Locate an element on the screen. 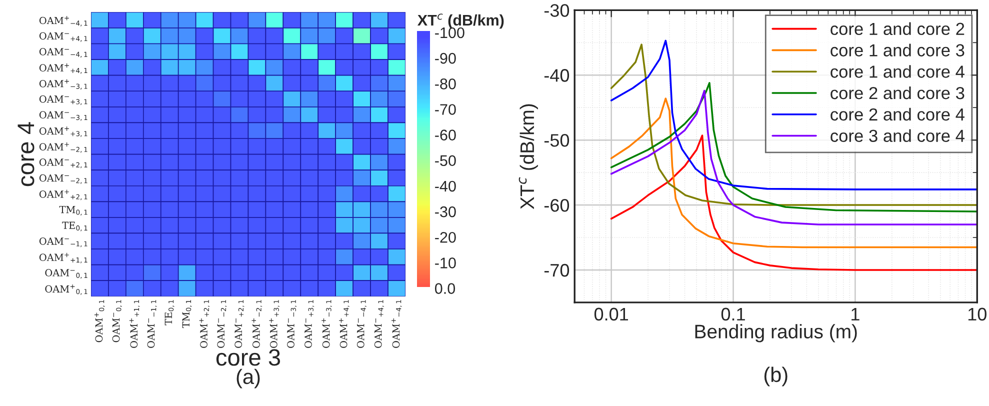 Image resolution: width=989 pixels, height=406 pixels. x-tick-label: 0.1 is located at coordinates (733, 314).